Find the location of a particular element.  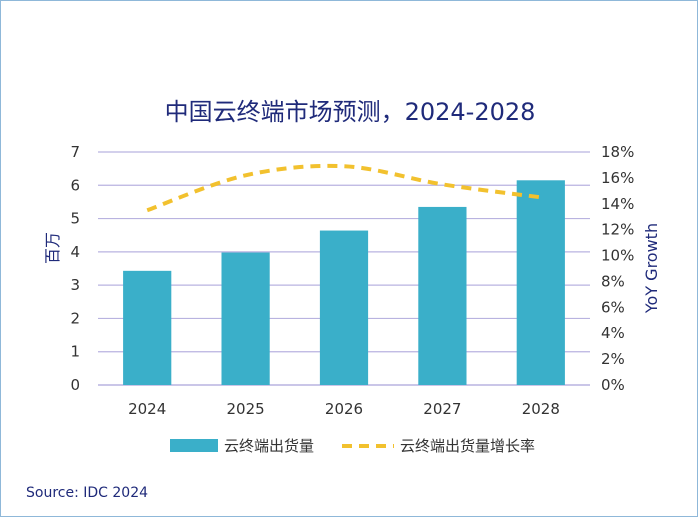

y-tick-label: 7 is located at coordinates (75, 152).